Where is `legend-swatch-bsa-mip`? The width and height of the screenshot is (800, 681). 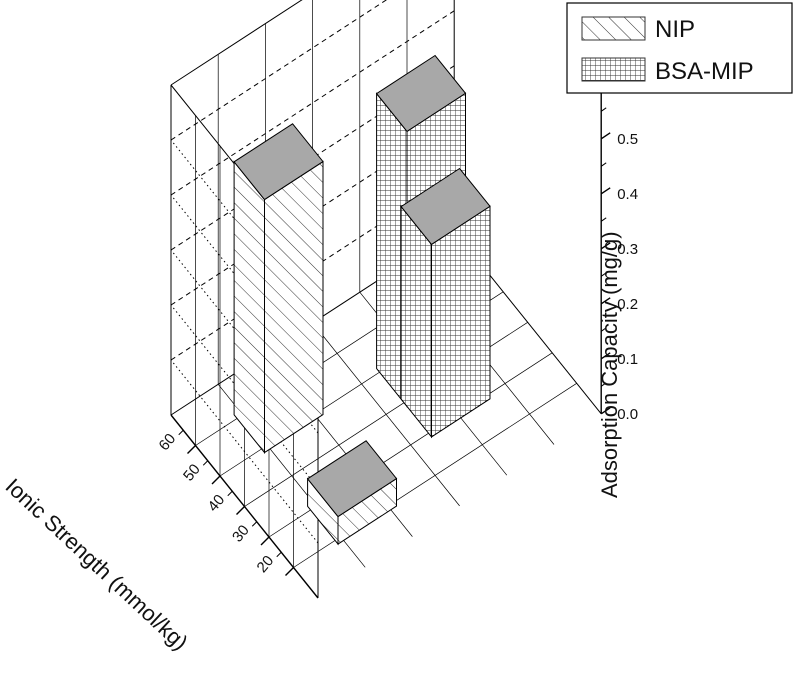
legend-swatch-bsa-mip is located at coordinates (613, 69).